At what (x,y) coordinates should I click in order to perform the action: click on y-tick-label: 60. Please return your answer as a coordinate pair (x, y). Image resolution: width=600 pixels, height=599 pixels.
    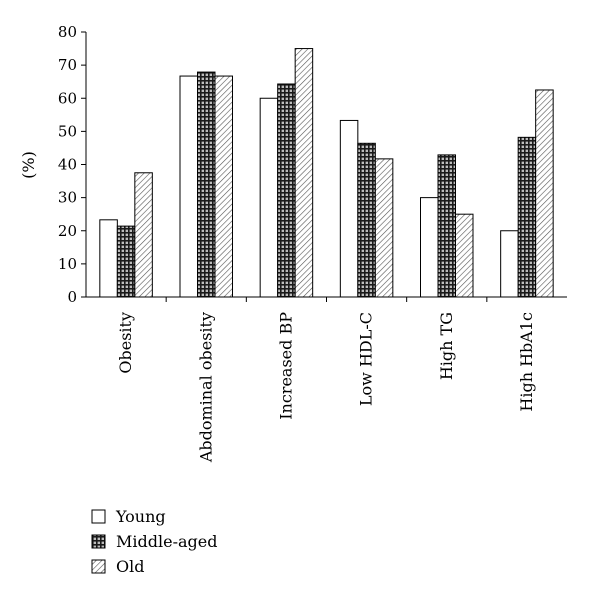
    Looking at the image, I should click on (67, 98).